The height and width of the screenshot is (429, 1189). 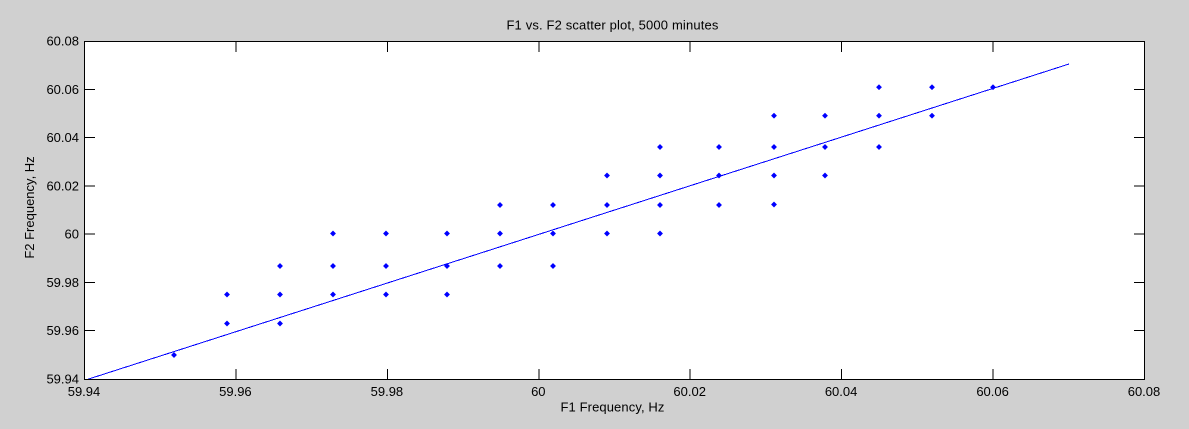 What do you see at coordinates (613, 407) in the screenshot?
I see `svg-text: F1 Frequency, Hz` at bounding box center [613, 407].